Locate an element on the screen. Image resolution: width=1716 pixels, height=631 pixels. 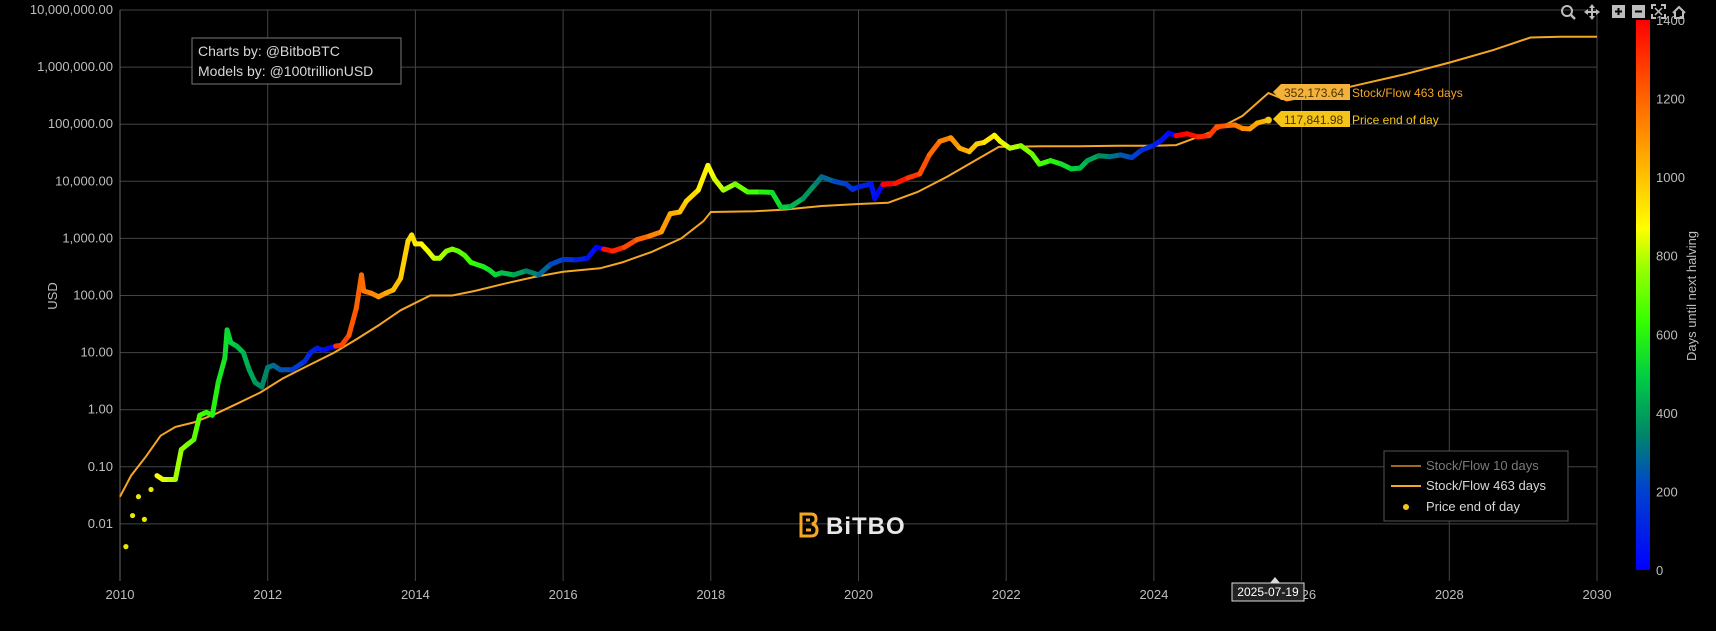
x-tick-label: 2016 is located at coordinates (563, 594).